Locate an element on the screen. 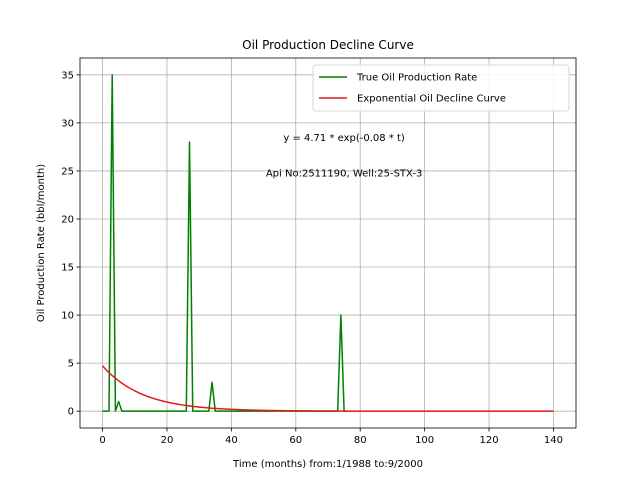 Image resolution: width=640 pixels, height=480 pixels. annotation-1: y = 4.71 * exp(-0.08 * t) is located at coordinates (344, 138).